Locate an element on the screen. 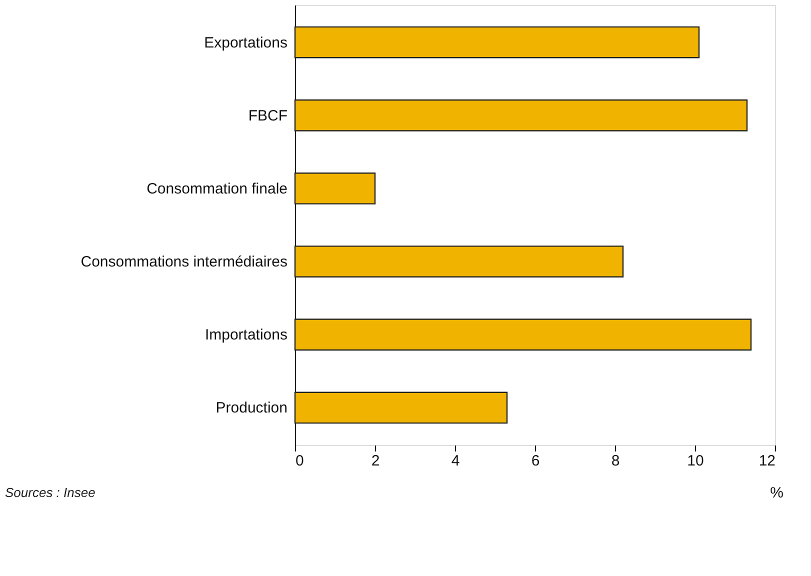 This screenshot has width=811, height=576. x-tick-label: 10 is located at coordinates (695, 461).